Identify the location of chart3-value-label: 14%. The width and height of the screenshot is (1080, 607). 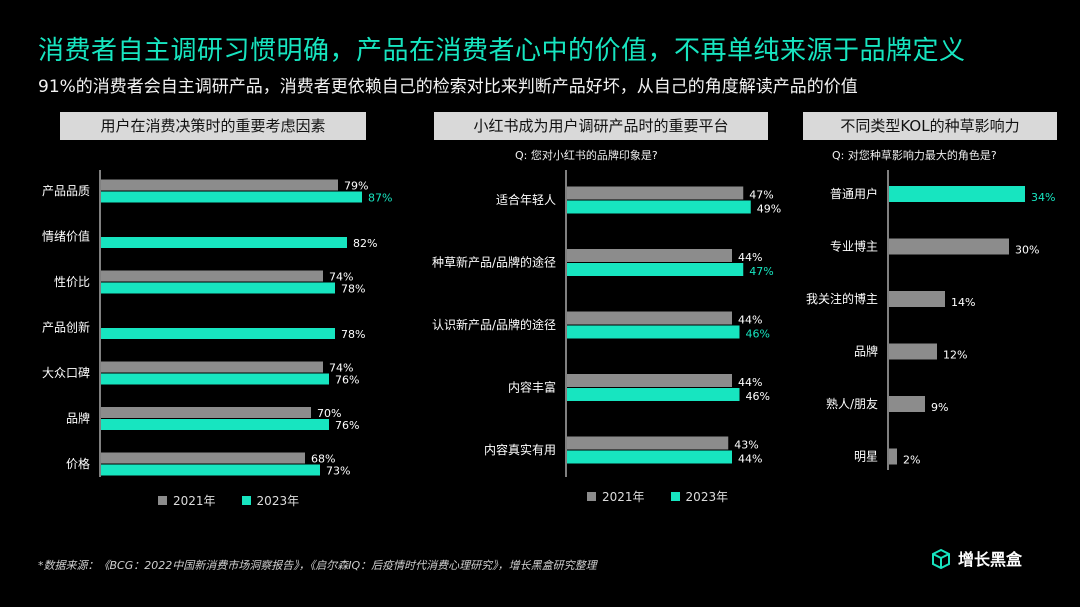
(963, 302).